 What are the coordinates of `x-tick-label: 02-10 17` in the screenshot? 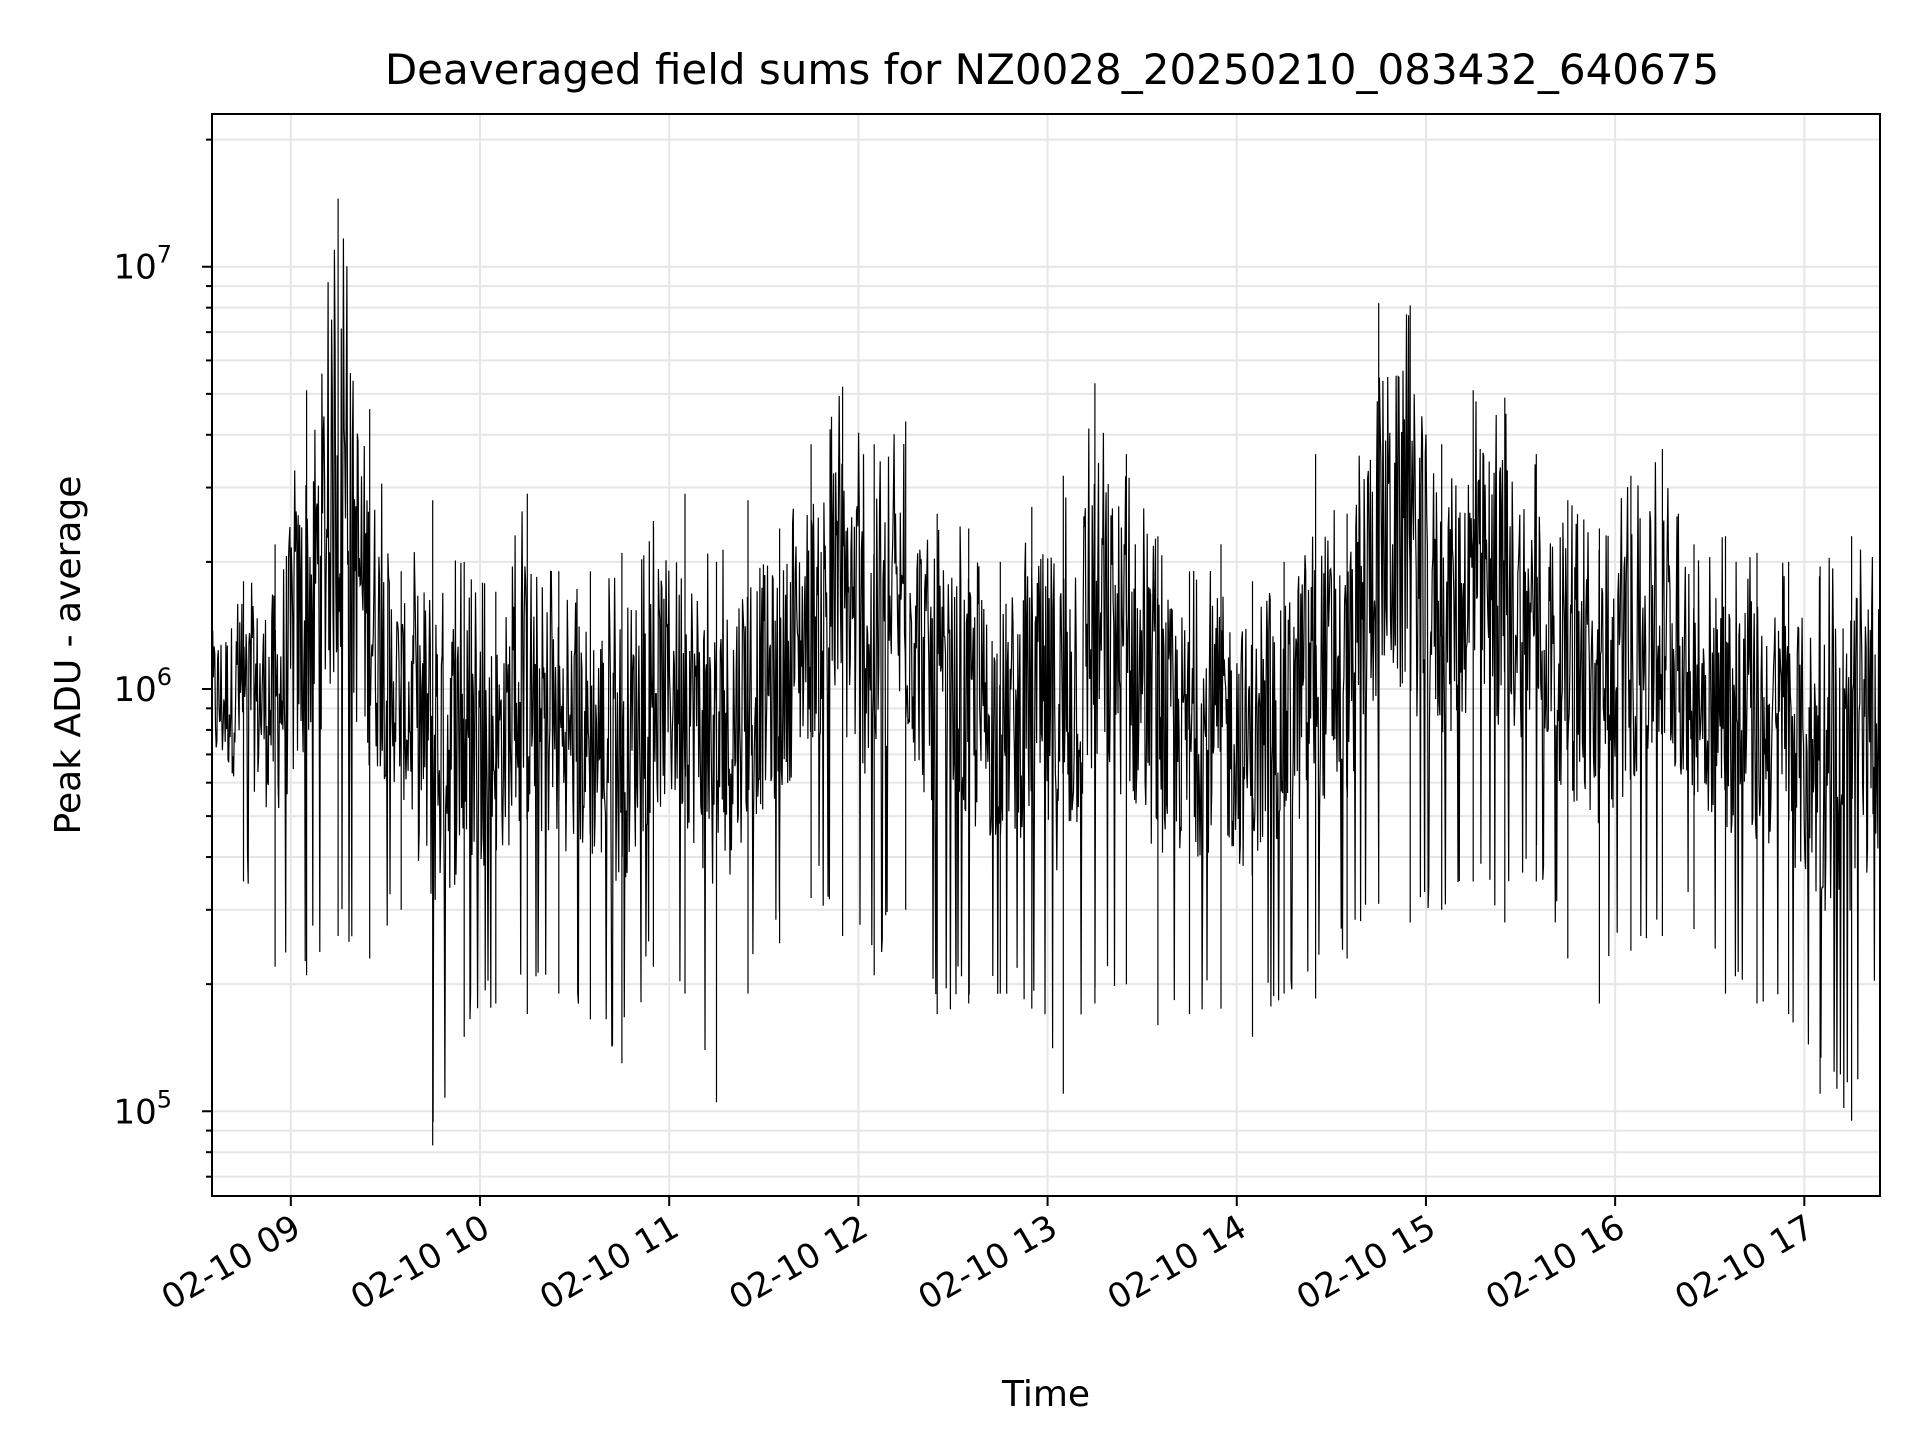 It's located at (1744, 1262).